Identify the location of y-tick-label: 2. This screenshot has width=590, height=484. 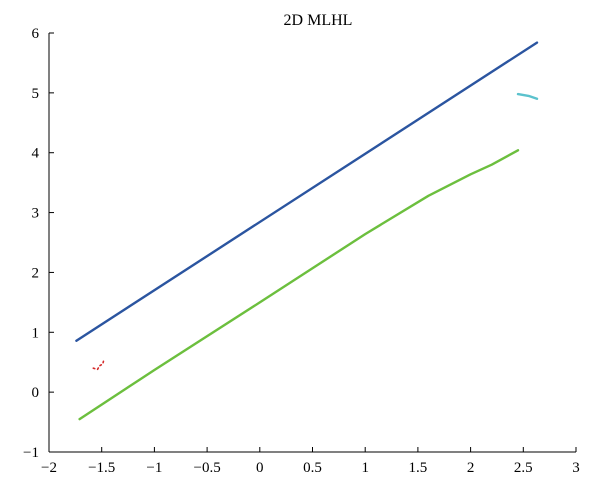
(36, 273).